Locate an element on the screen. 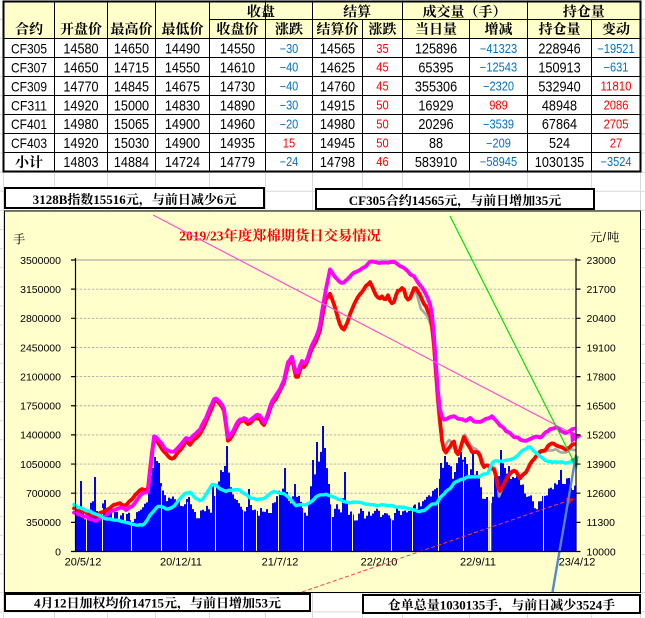 This screenshot has width=645, height=618. svg-text: 532940 is located at coordinates (559, 86).